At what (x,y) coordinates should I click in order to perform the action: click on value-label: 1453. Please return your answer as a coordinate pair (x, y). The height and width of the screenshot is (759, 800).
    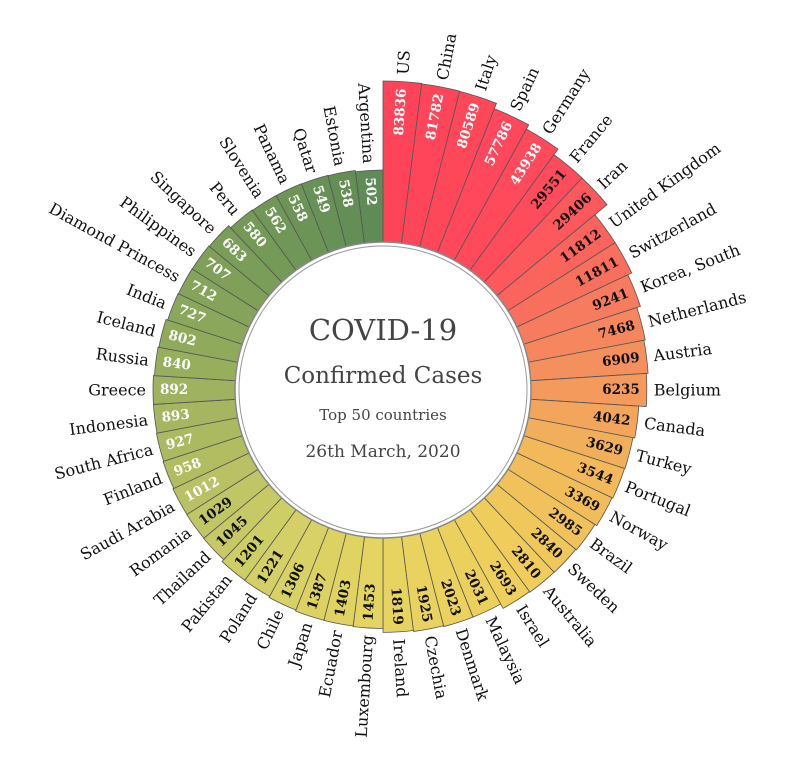
    Looking at the image, I should click on (369, 602).